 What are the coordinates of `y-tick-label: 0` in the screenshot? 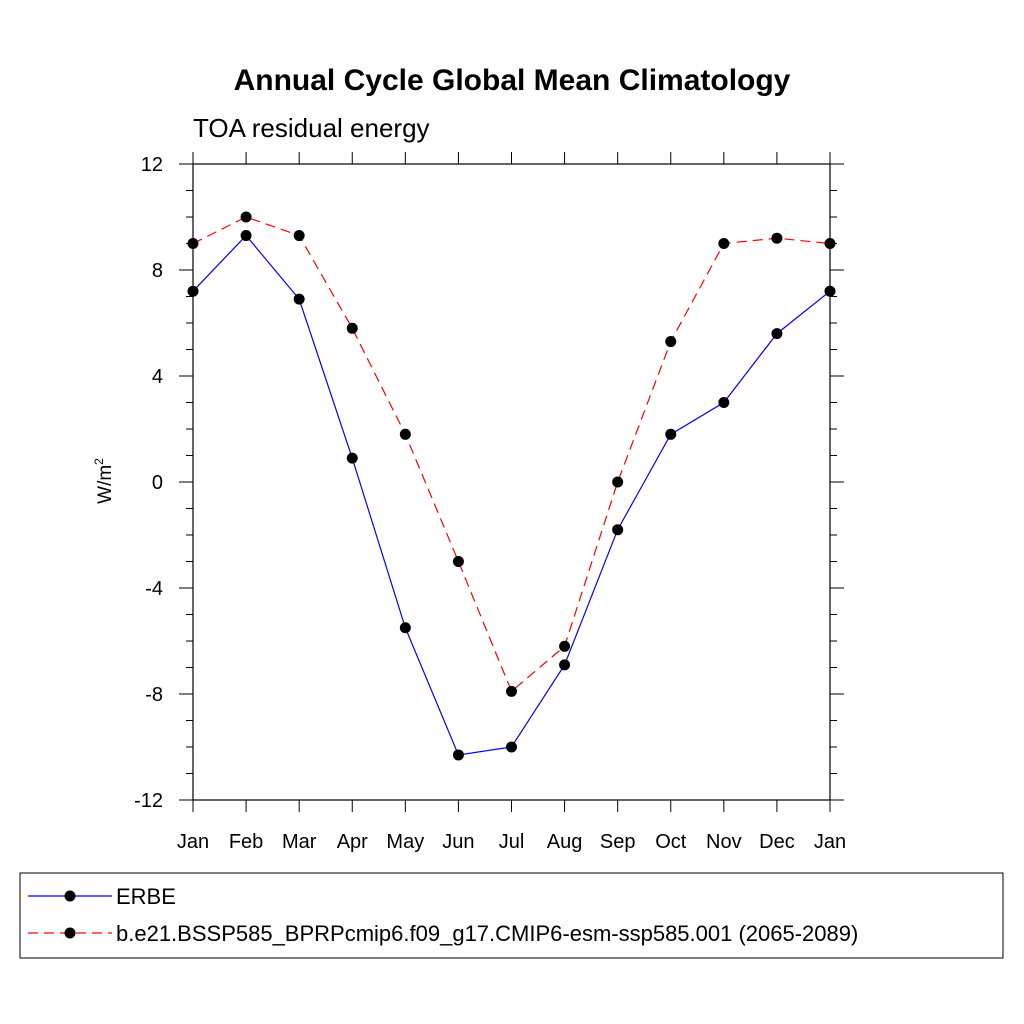 It's located at (157, 483).